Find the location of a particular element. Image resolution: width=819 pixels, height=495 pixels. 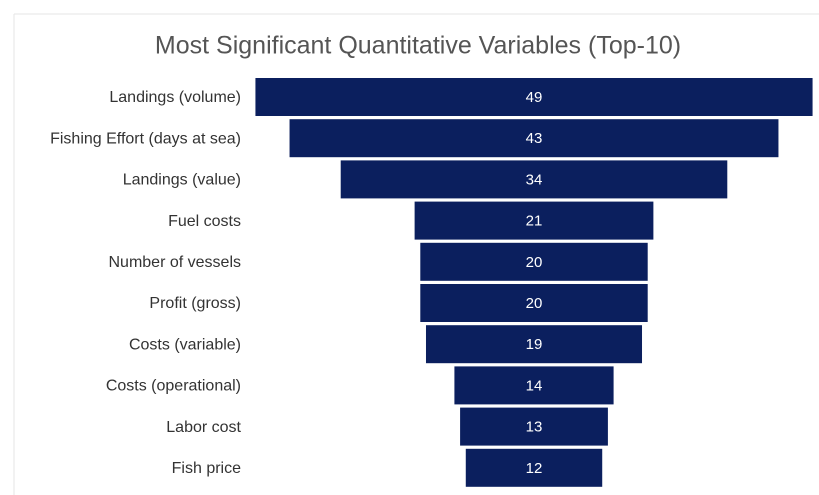

data-label: 13 is located at coordinates (534, 427).